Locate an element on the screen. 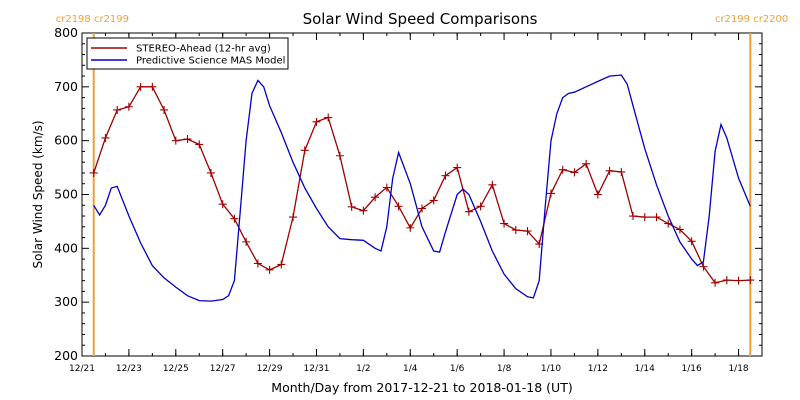 The height and width of the screenshot is (400, 800). x-tick-label: 1/14 is located at coordinates (645, 369).